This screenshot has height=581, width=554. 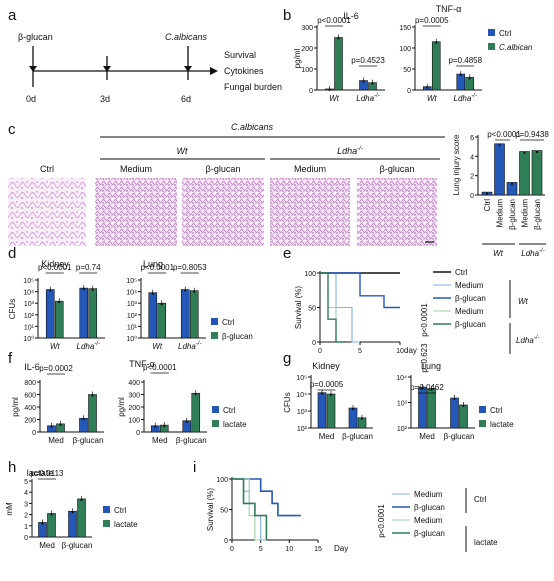 I want to click on group-label: Ldha-/-, so click(x=532, y=253).